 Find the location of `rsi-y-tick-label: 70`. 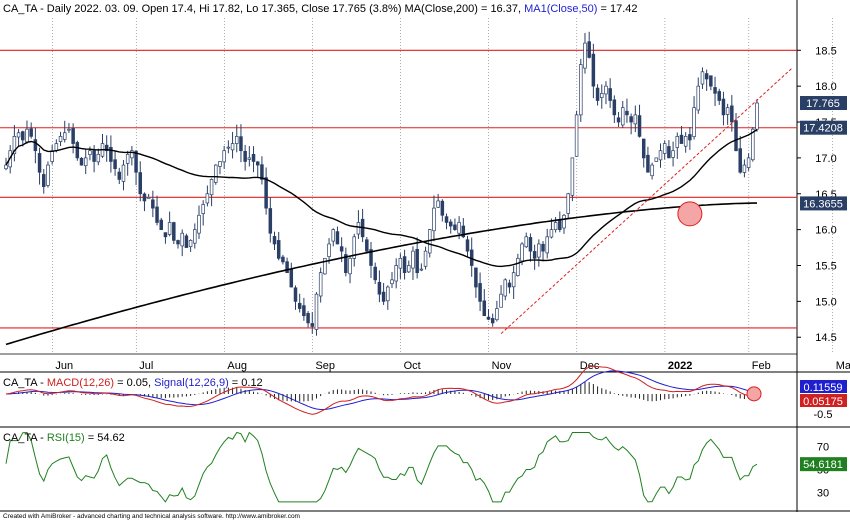

rsi-y-tick-label: 70 is located at coordinates (823, 447).